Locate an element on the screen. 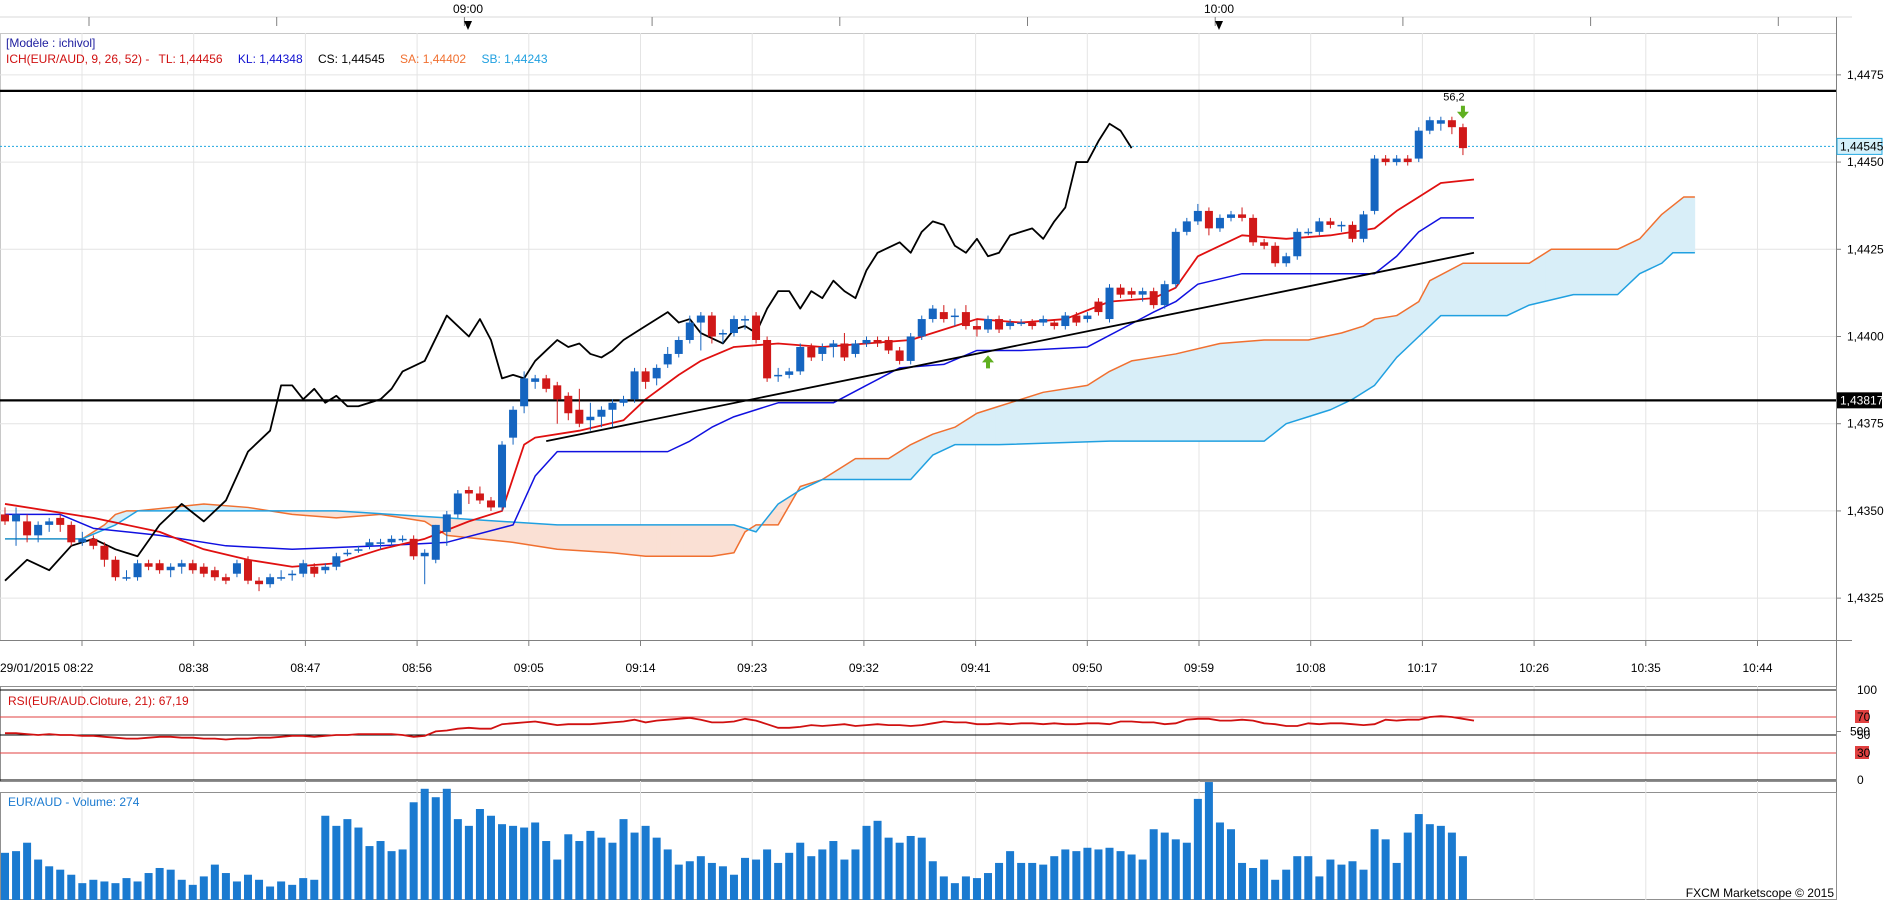 This screenshot has width=1903, height=900. volume-label: EUR/AUD - Volume: 274 is located at coordinates (74, 802).